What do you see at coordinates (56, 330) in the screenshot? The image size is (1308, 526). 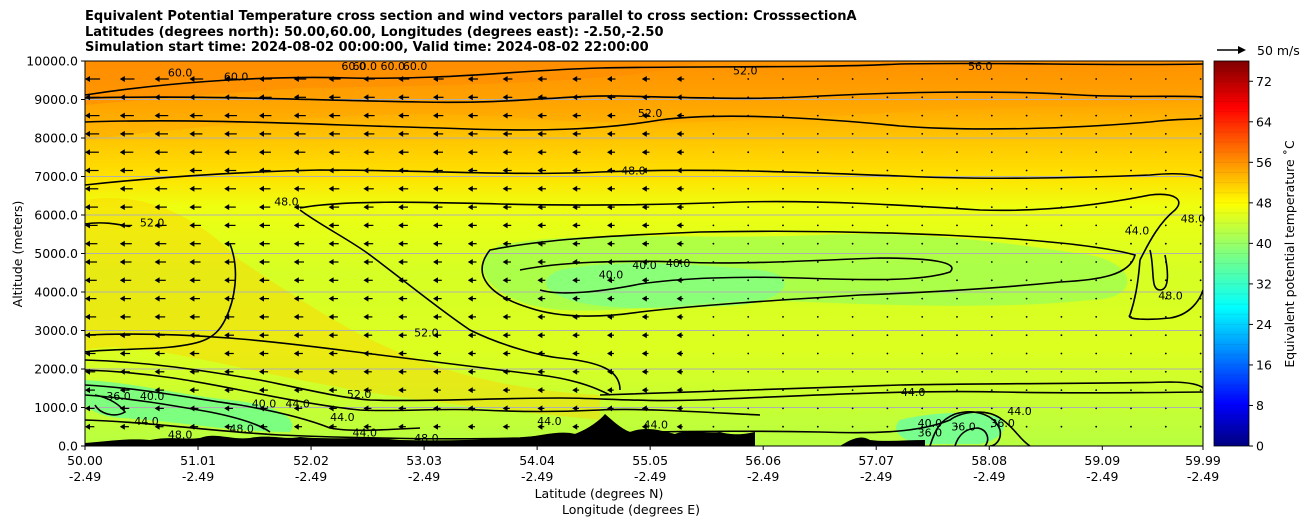 I see `y-tick-label: 3000.0` at bounding box center [56, 330].